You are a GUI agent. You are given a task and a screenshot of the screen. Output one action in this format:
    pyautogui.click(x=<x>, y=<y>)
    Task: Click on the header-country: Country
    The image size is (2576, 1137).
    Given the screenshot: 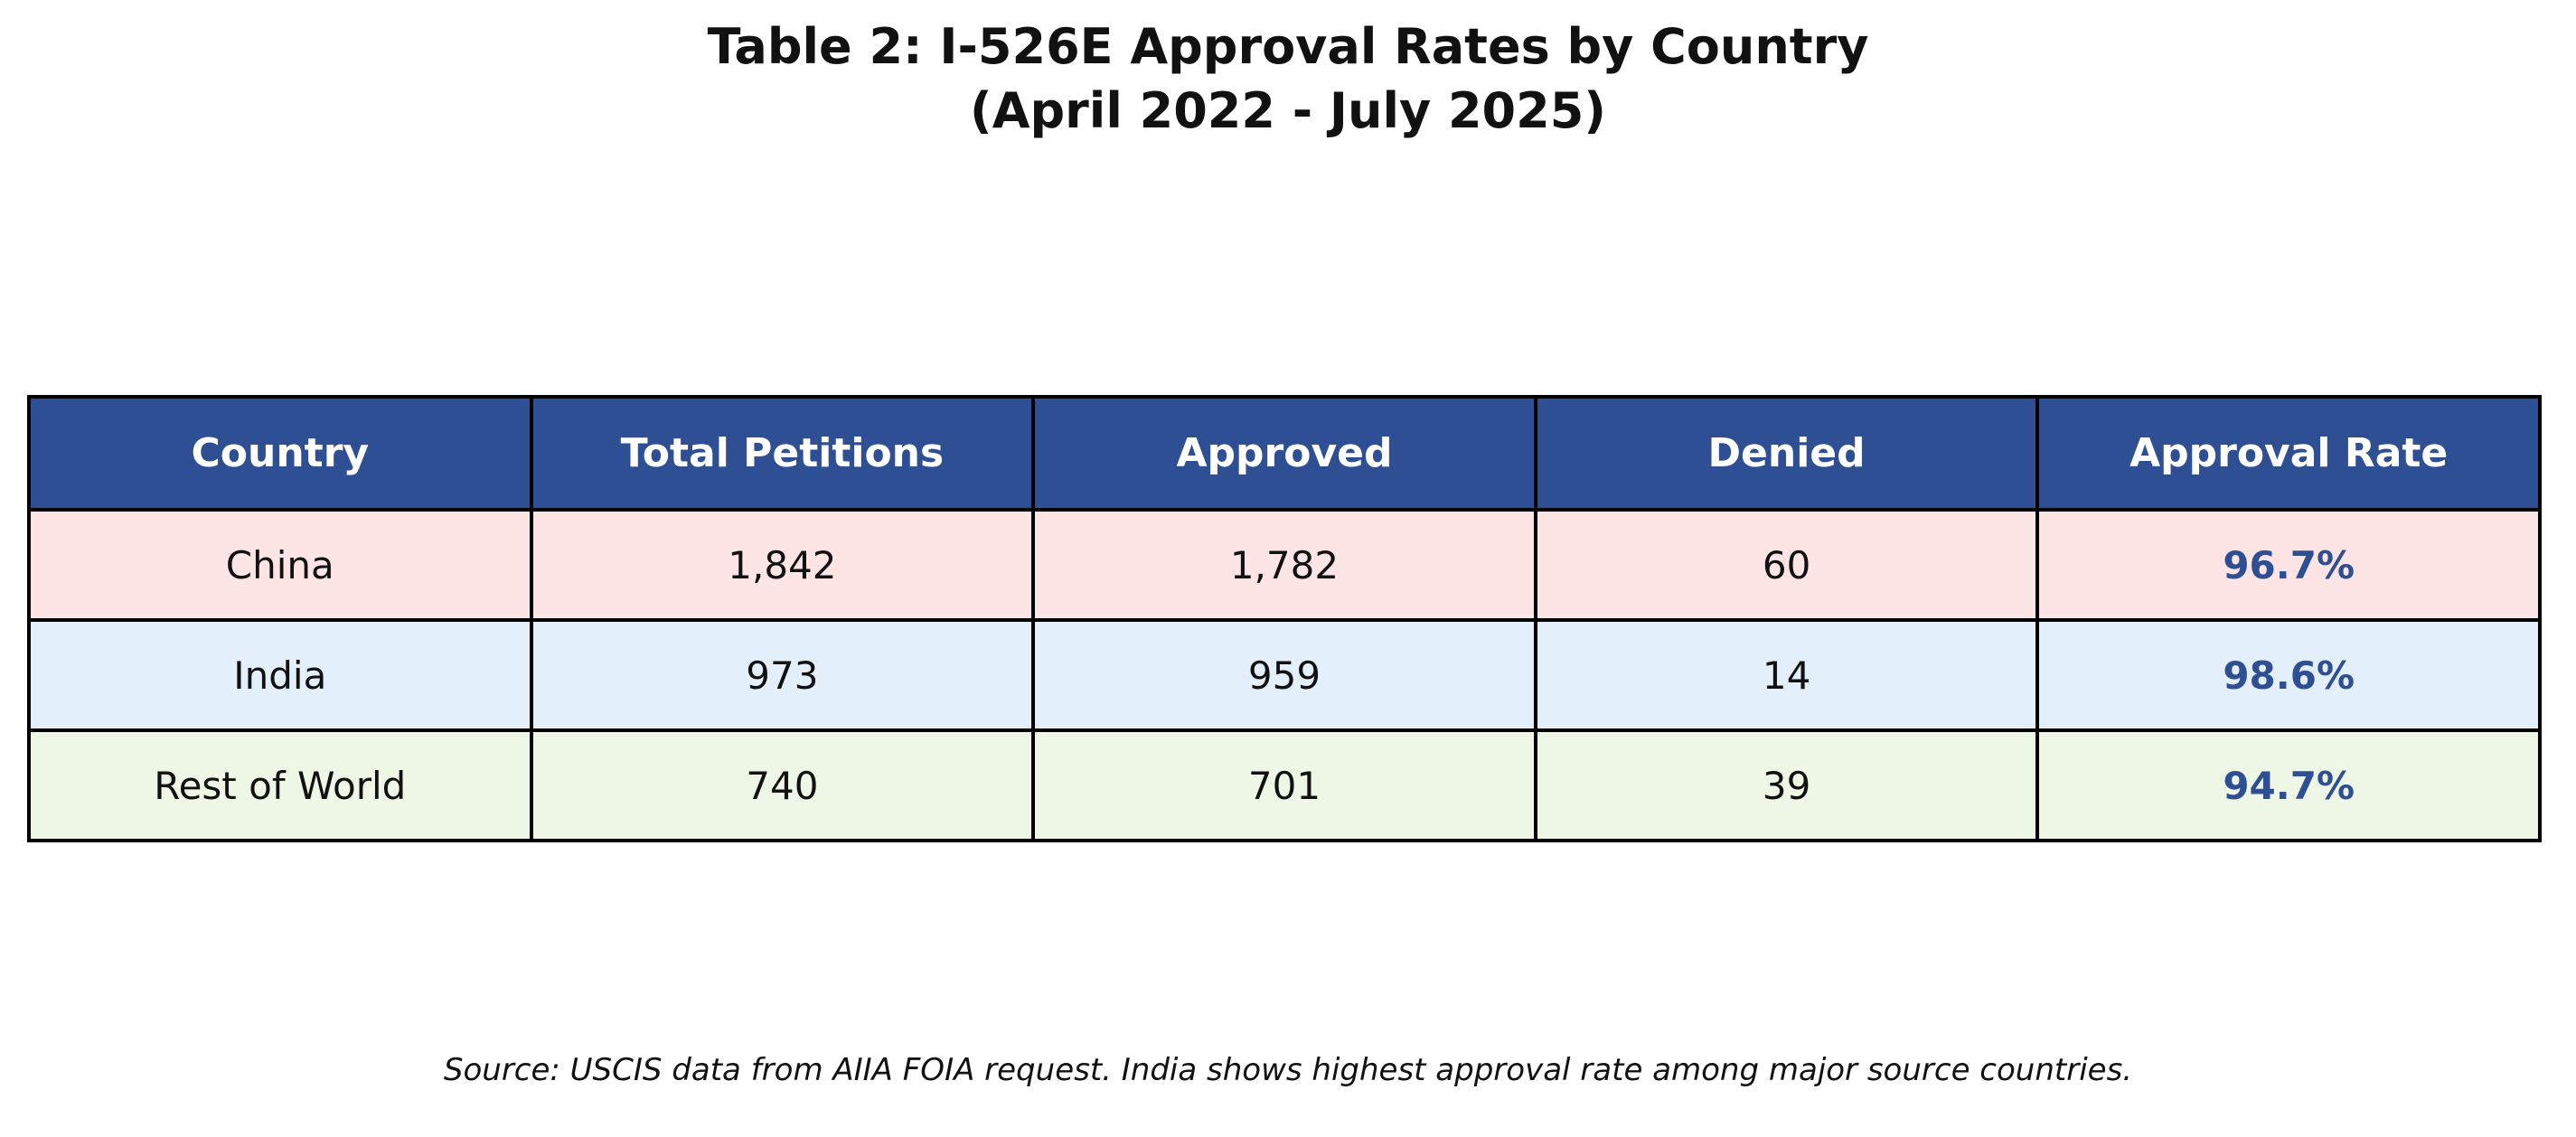 What is the action you would take?
    pyautogui.click(x=280, y=454)
    